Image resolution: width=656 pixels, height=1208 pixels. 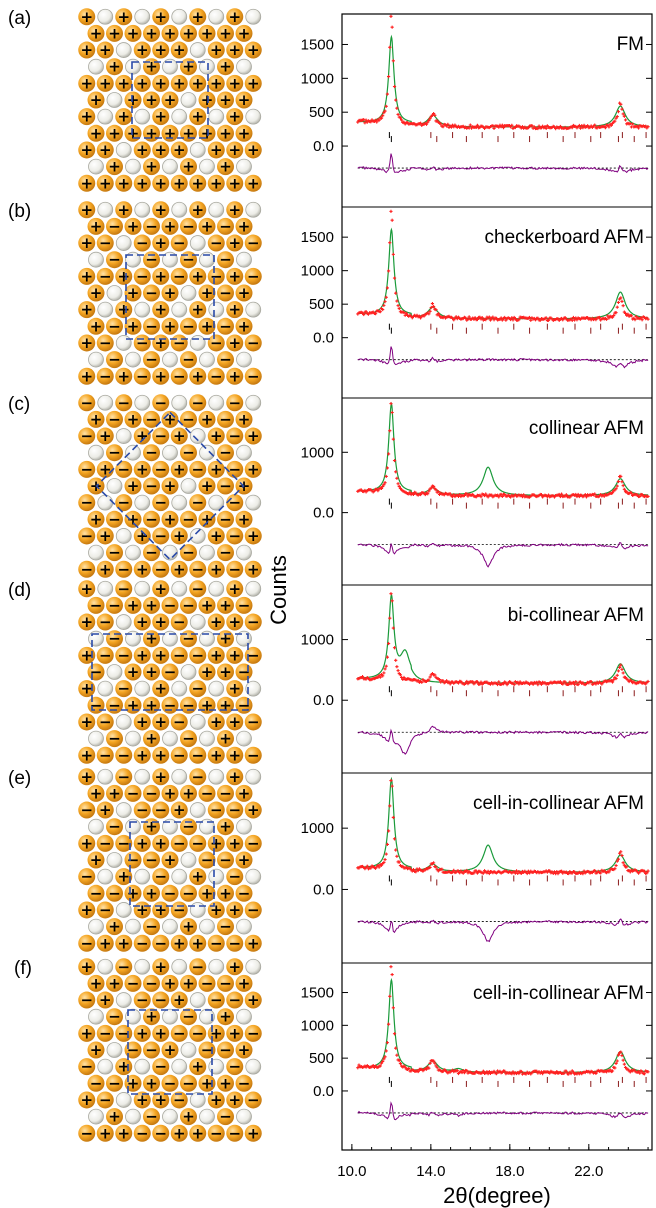 I want to click on panel-title: cell-in-collinear AFM, so click(x=558, y=993).